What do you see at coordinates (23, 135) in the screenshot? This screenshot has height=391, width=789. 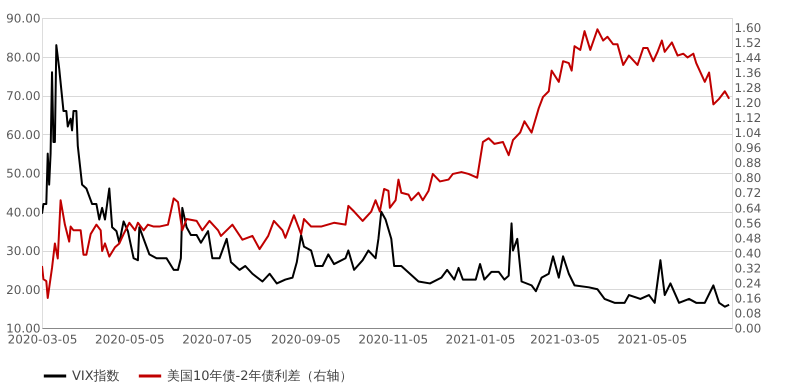 I see `y-tick-label: 60.00` at bounding box center [23, 135].